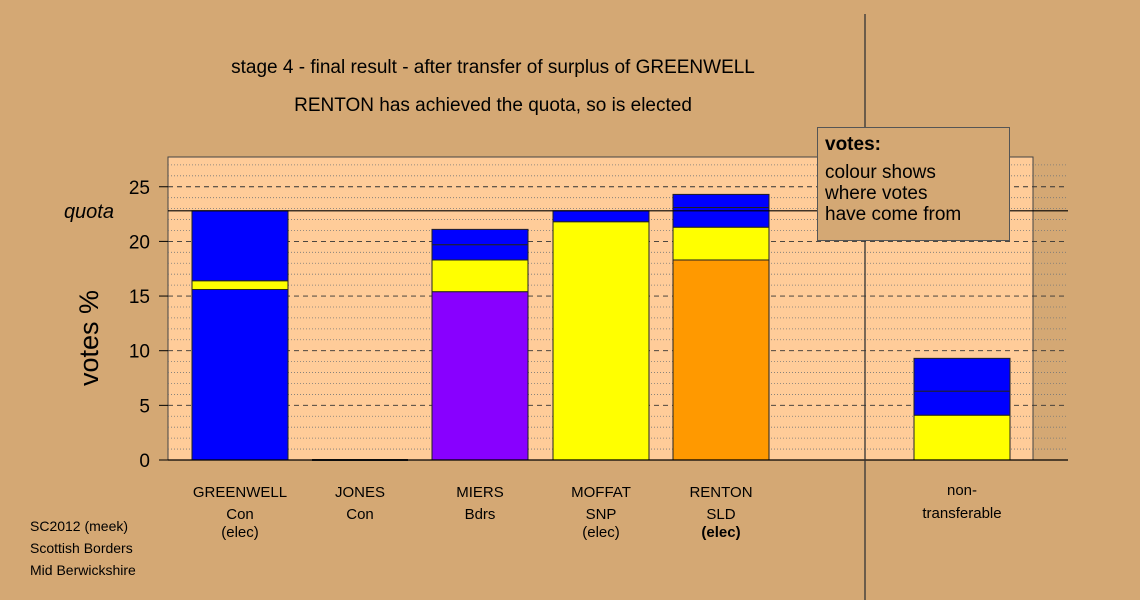  I want to click on legend-title: votes:, so click(853, 144).